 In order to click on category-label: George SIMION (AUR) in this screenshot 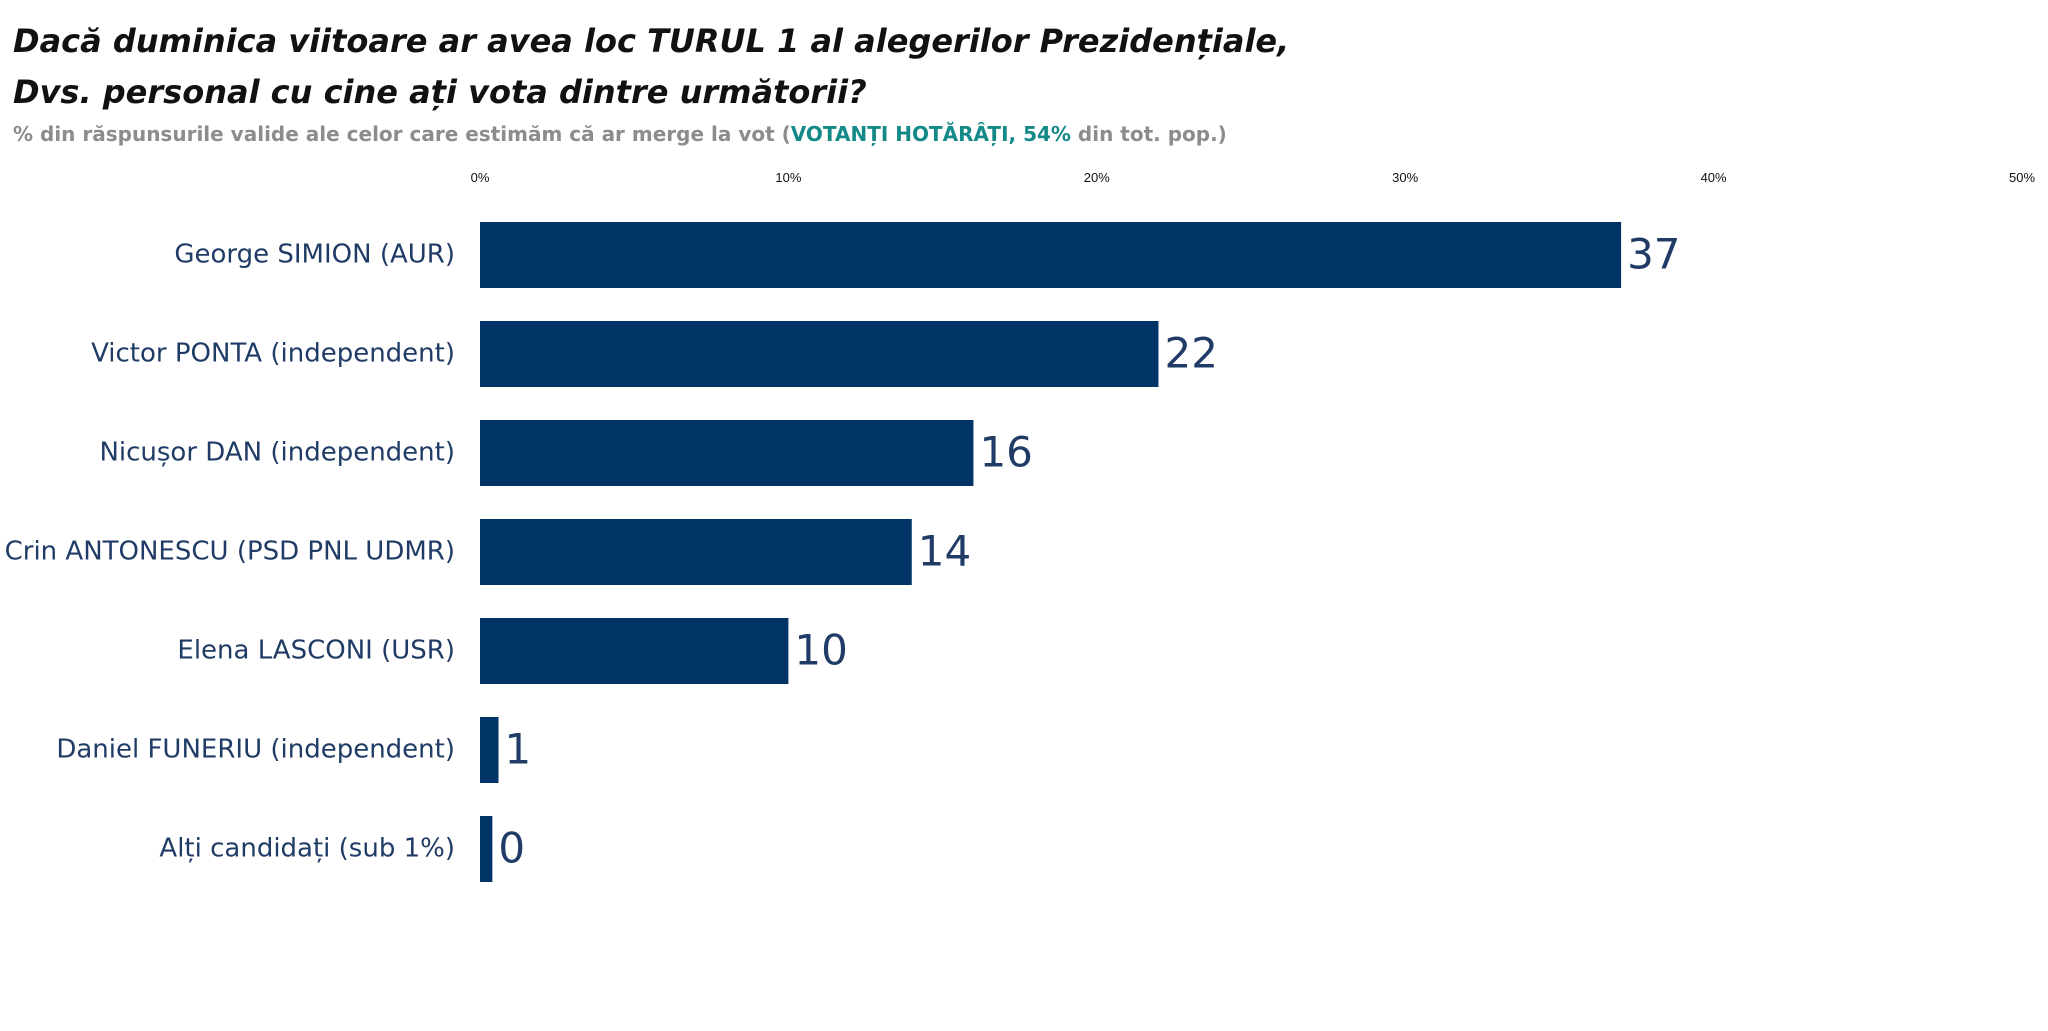, I will do `click(314, 255)`.